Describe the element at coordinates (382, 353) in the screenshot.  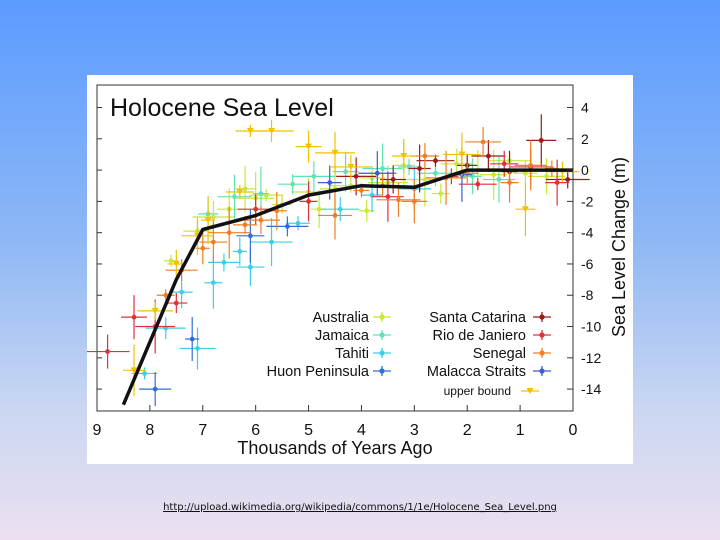
I see `legend-marker-tahiti` at that location.